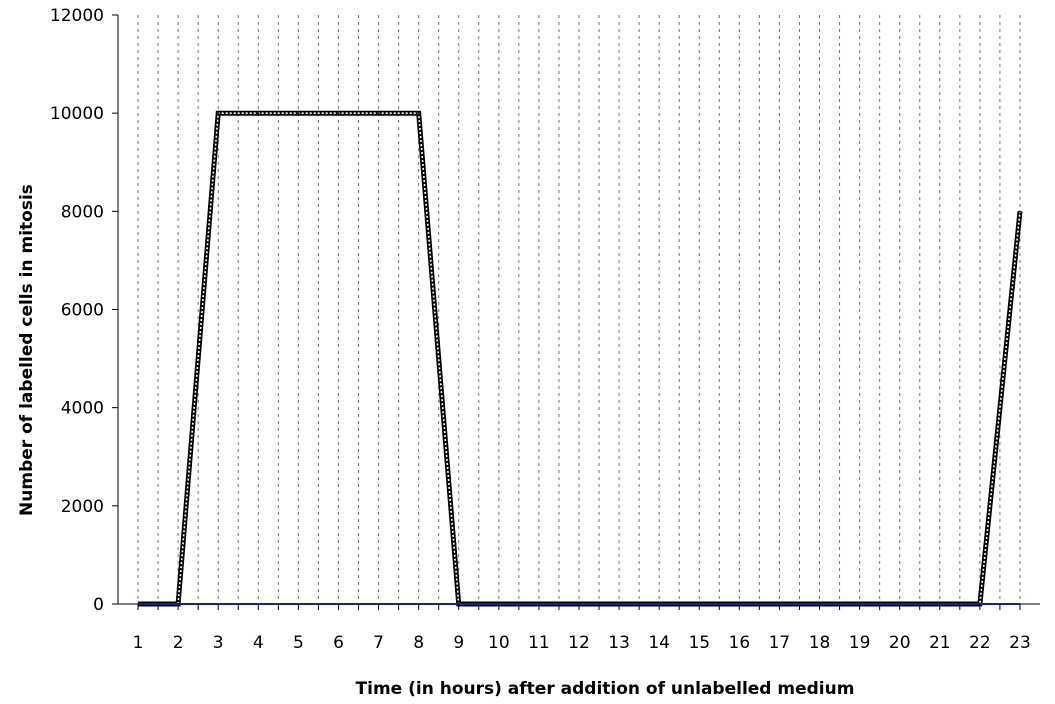  Describe the element at coordinates (338, 643) in the screenshot. I see `x-tick-label: 6` at that location.